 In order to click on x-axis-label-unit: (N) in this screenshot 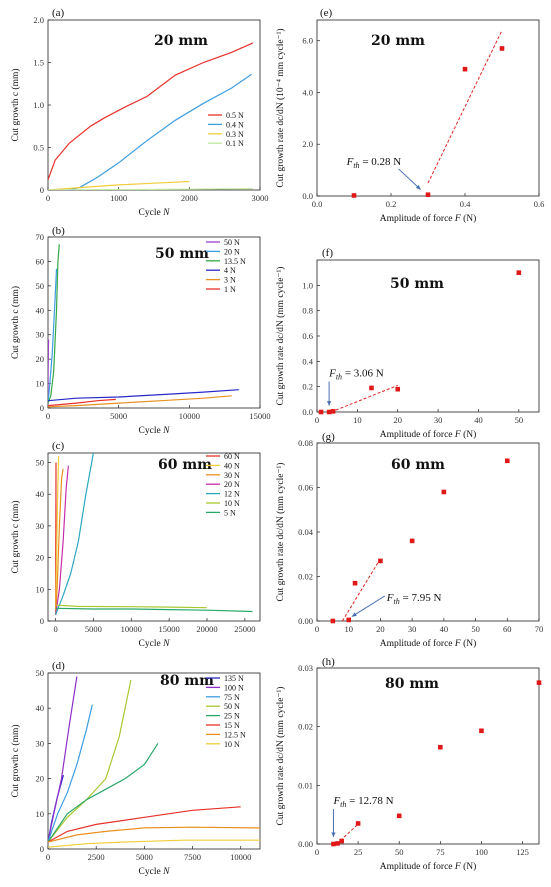, I will do `click(469, 434)`.